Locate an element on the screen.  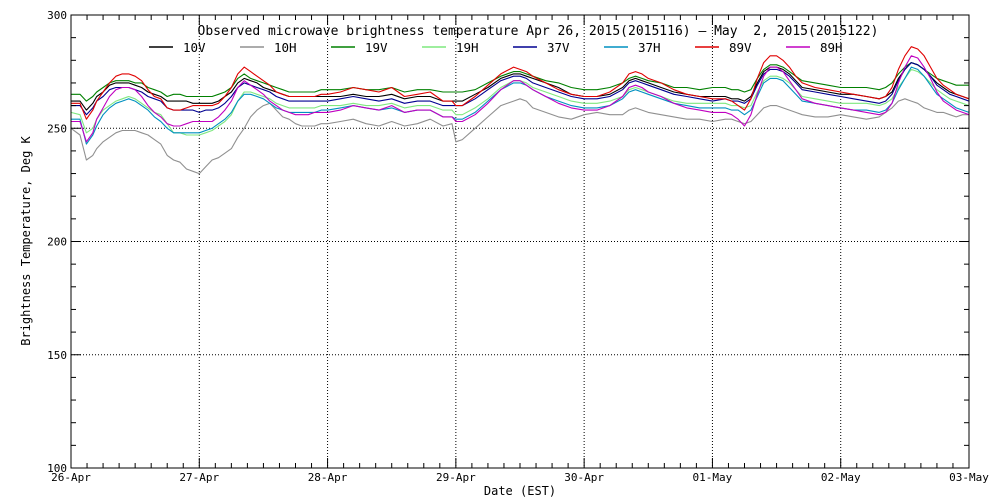
x-tick-label: 03-May is located at coordinates (969, 477).